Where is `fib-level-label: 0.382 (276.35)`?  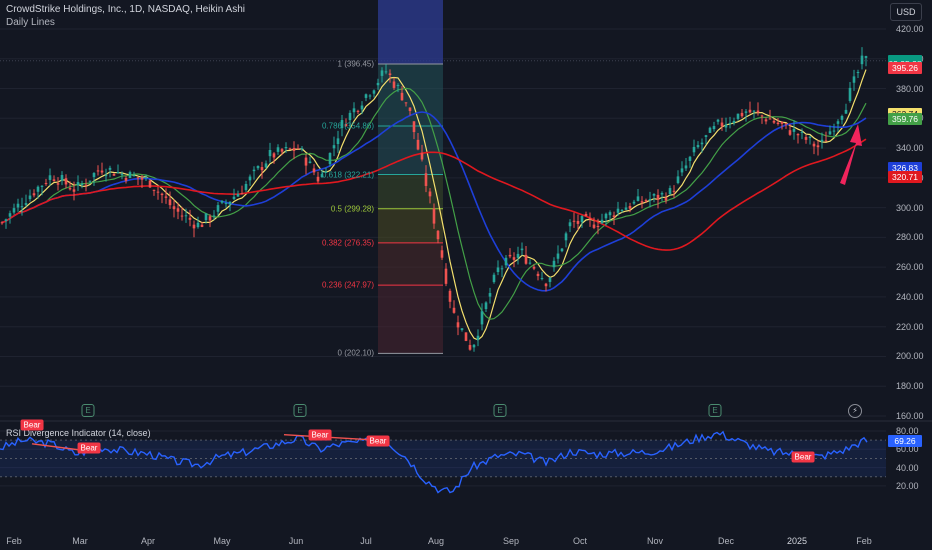 fib-level-label: 0.382 (276.35) is located at coordinates (347, 243).